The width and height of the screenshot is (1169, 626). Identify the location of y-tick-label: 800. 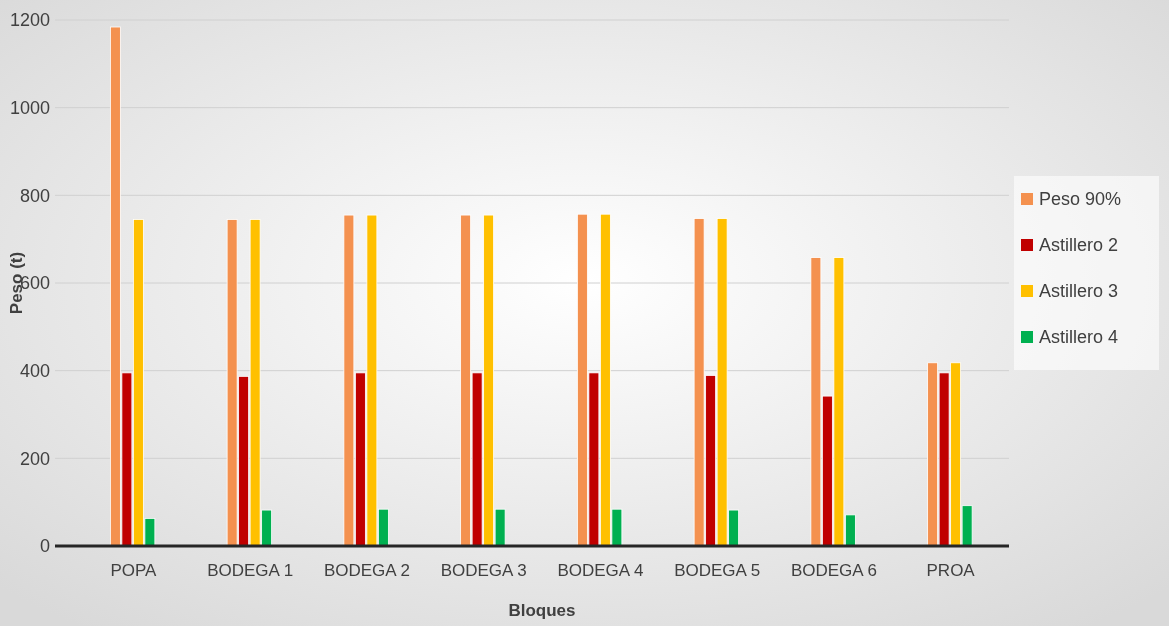
(34, 195).